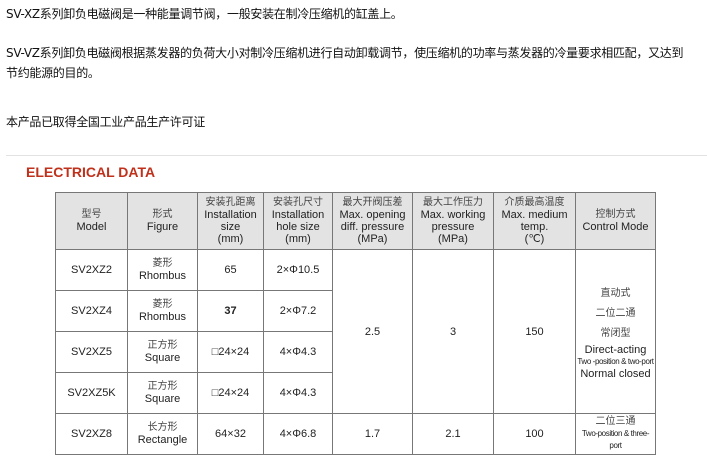 The image size is (707, 459). I want to click on figure-cell: 长方形 Rectangle, so click(162, 434).